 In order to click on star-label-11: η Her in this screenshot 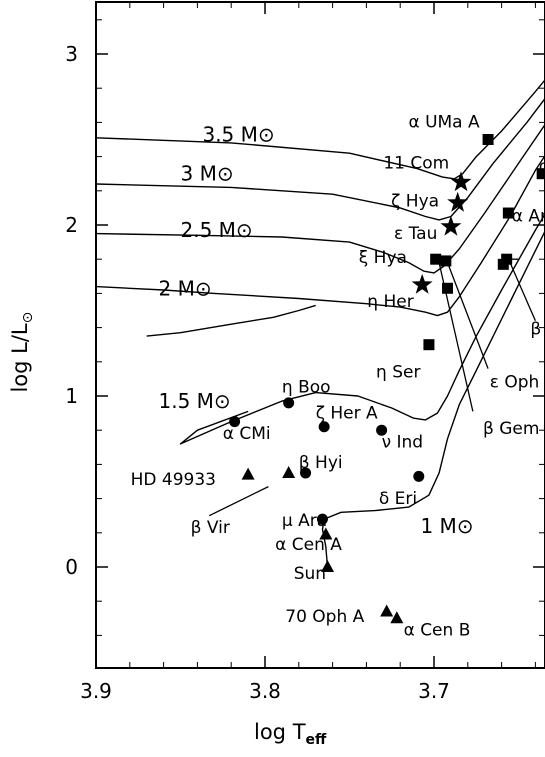, I will do `click(390, 302)`.